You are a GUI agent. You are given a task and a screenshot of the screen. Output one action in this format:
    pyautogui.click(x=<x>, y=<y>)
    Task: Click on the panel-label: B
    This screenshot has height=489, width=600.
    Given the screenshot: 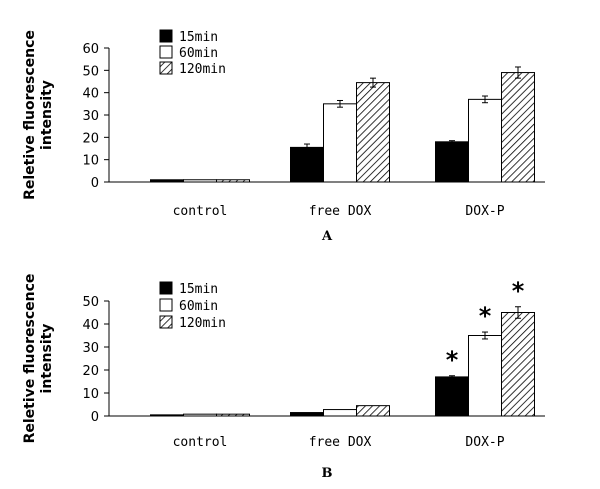 What is the action you would take?
    pyautogui.click(x=327, y=473)
    